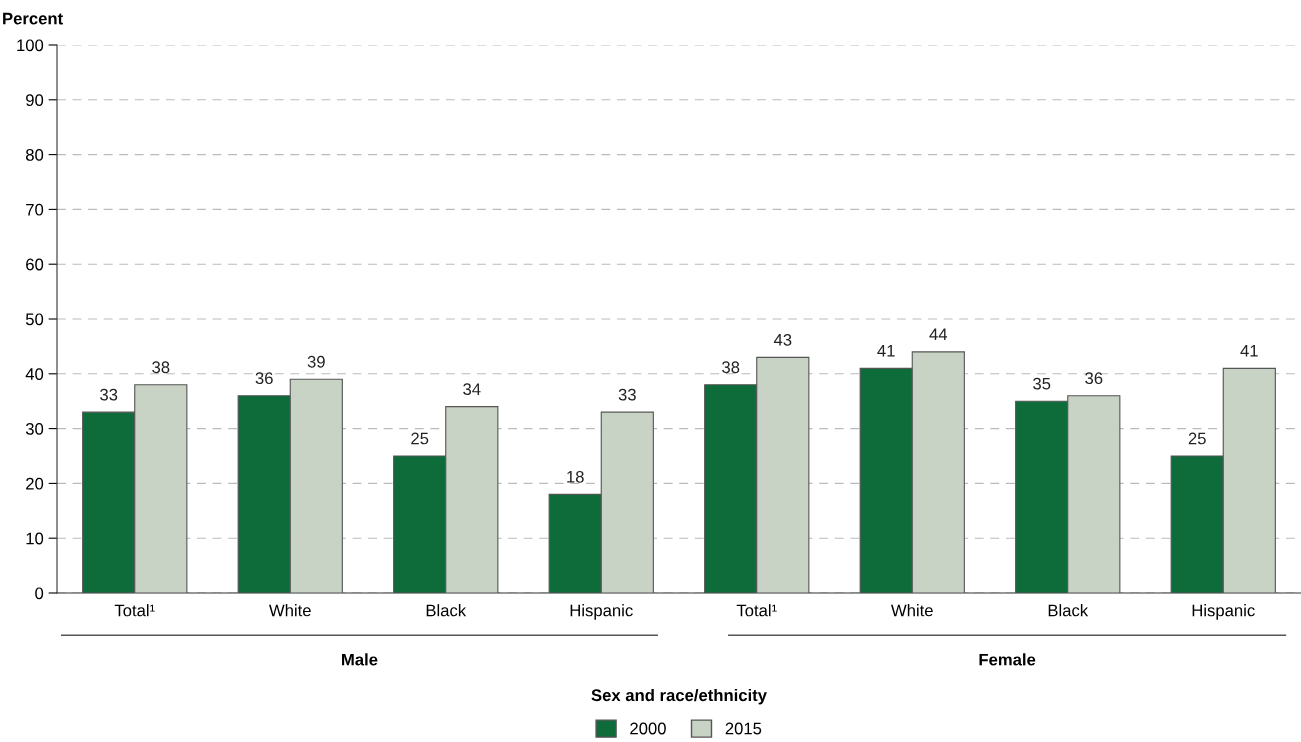 Image resolution: width=1301 pixels, height=742 pixels. I want to click on y-tick-label: 100, so click(30, 45).